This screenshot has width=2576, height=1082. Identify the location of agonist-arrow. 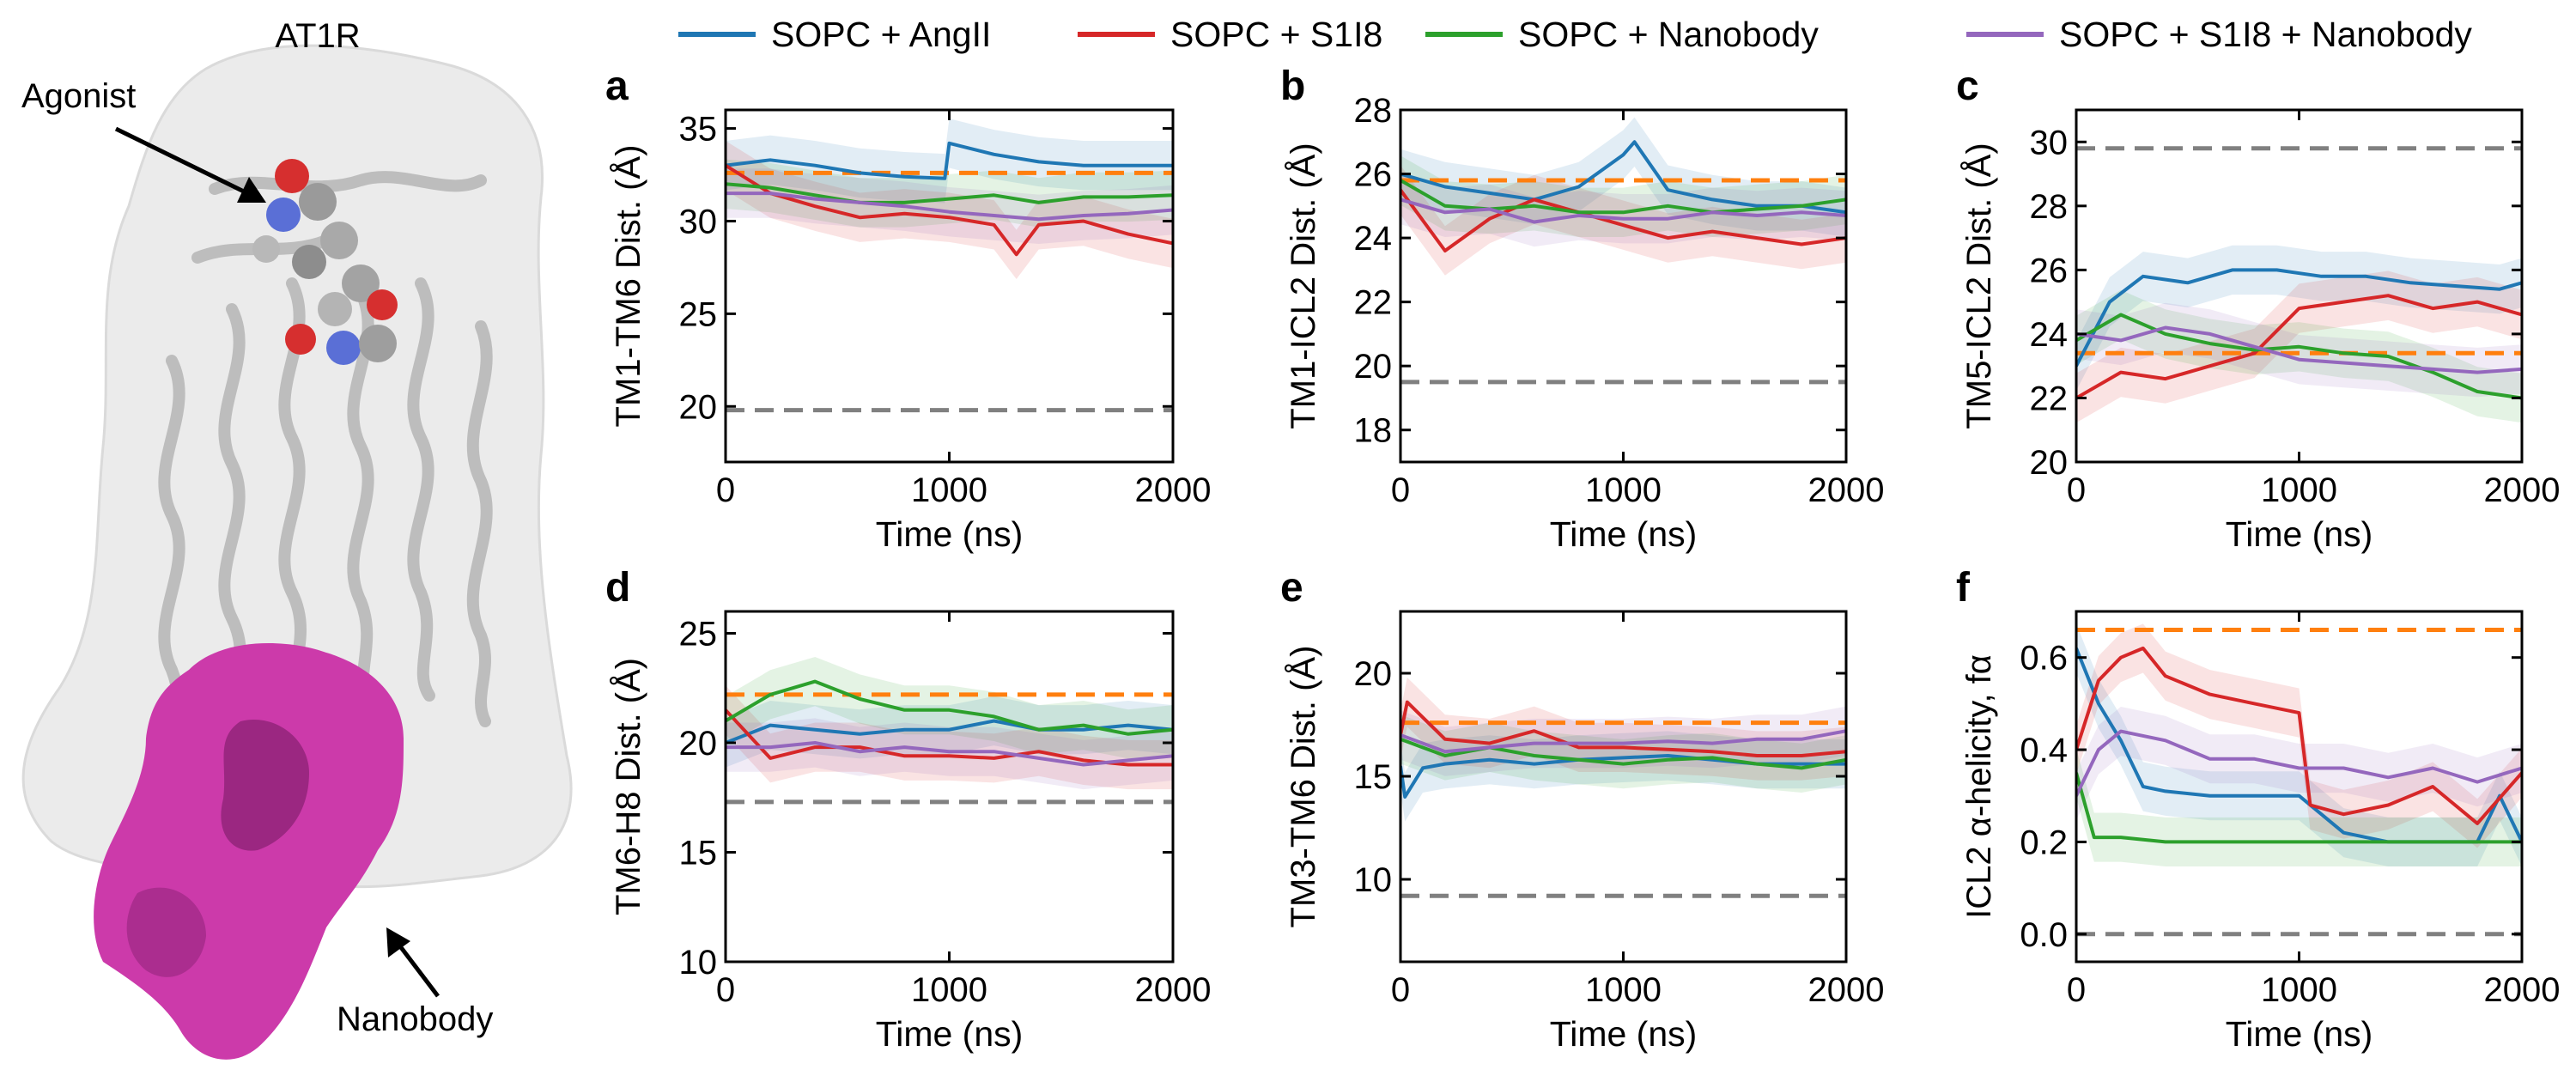
(181, 161).